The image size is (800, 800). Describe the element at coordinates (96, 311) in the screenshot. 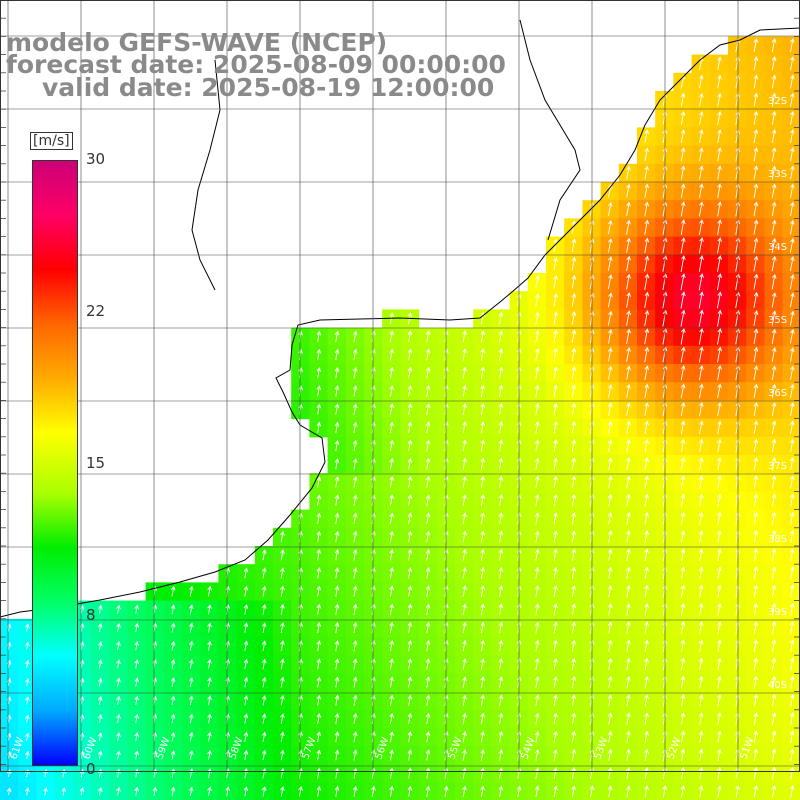

I see `colorbar-tick-22: 22` at that location.